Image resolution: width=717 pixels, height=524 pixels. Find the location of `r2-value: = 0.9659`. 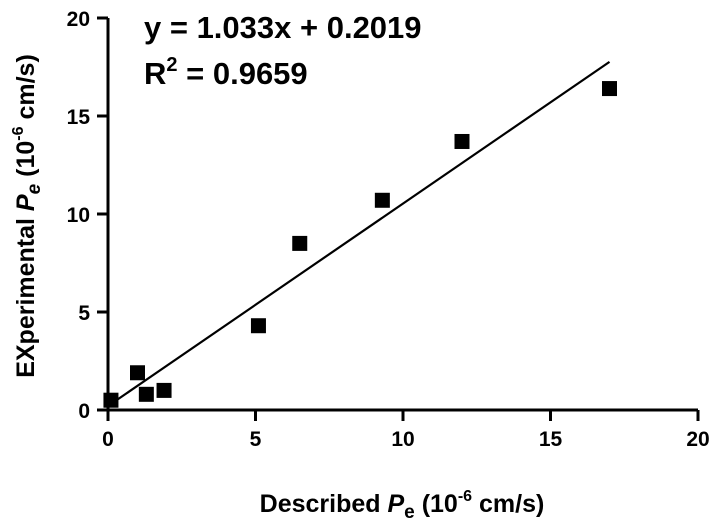

r2-value: = 0.9659 is located at coordinates (243, 73).